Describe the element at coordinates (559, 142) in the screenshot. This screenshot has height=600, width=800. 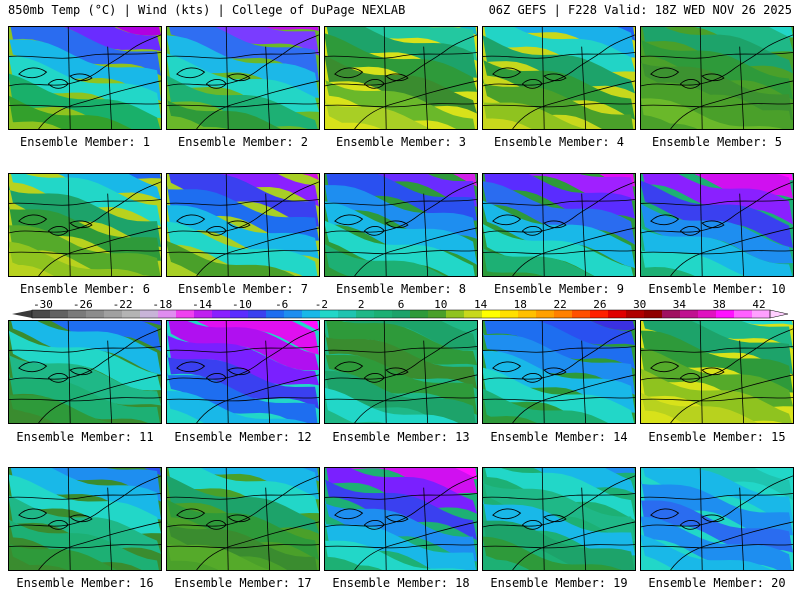
I see `ensemble-member-label: Ensemble Member: 4` at that location.